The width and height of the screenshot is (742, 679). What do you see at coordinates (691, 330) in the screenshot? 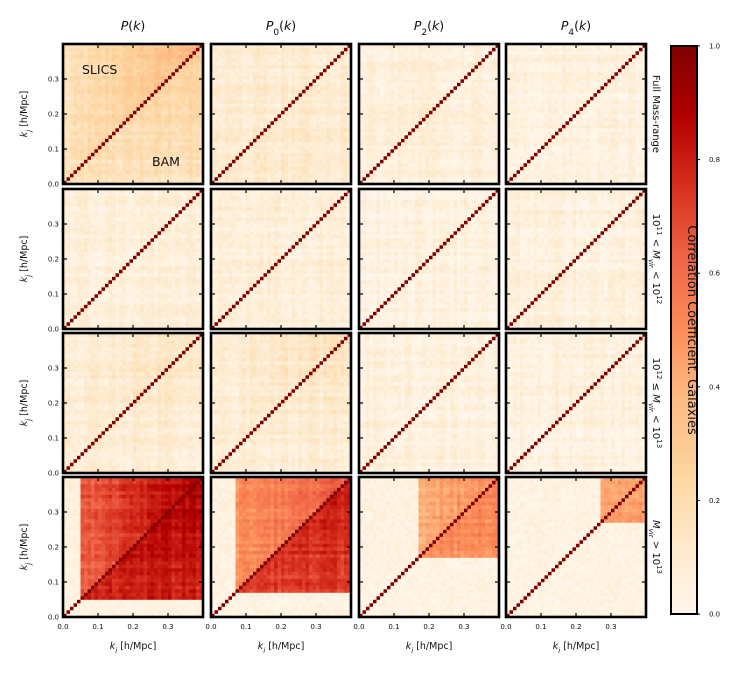
I see `colorbar-label: Correlation Coefficient. Galaxies` at bounding box center [691, 330].